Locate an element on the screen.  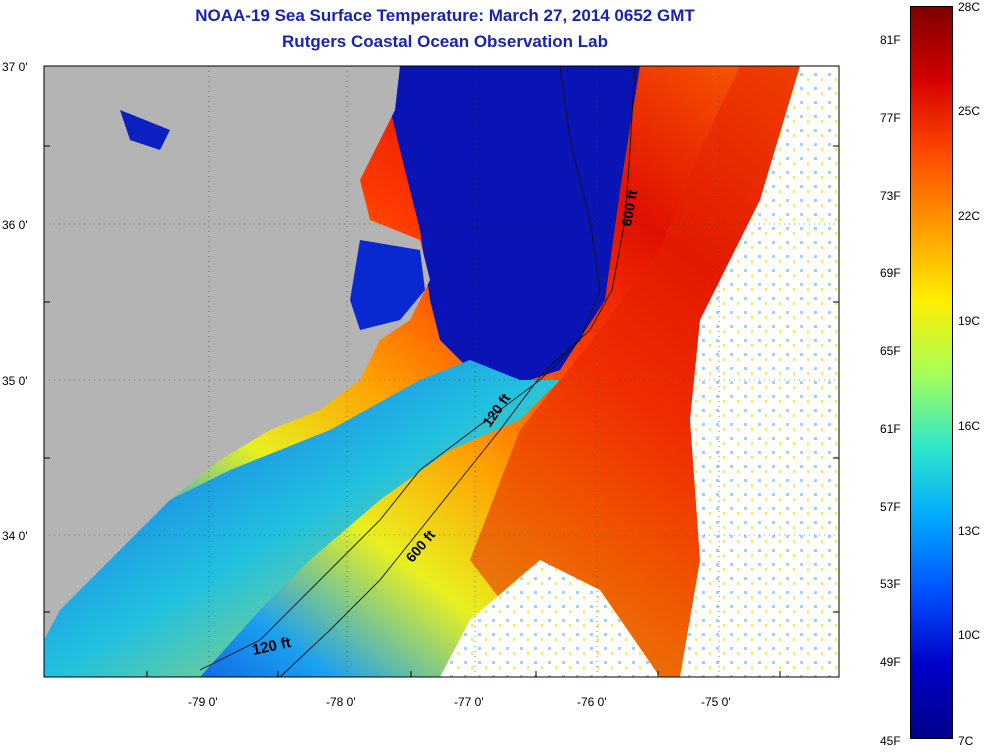
colorbar-f-label: 69F is located at coordinates (890, 273).